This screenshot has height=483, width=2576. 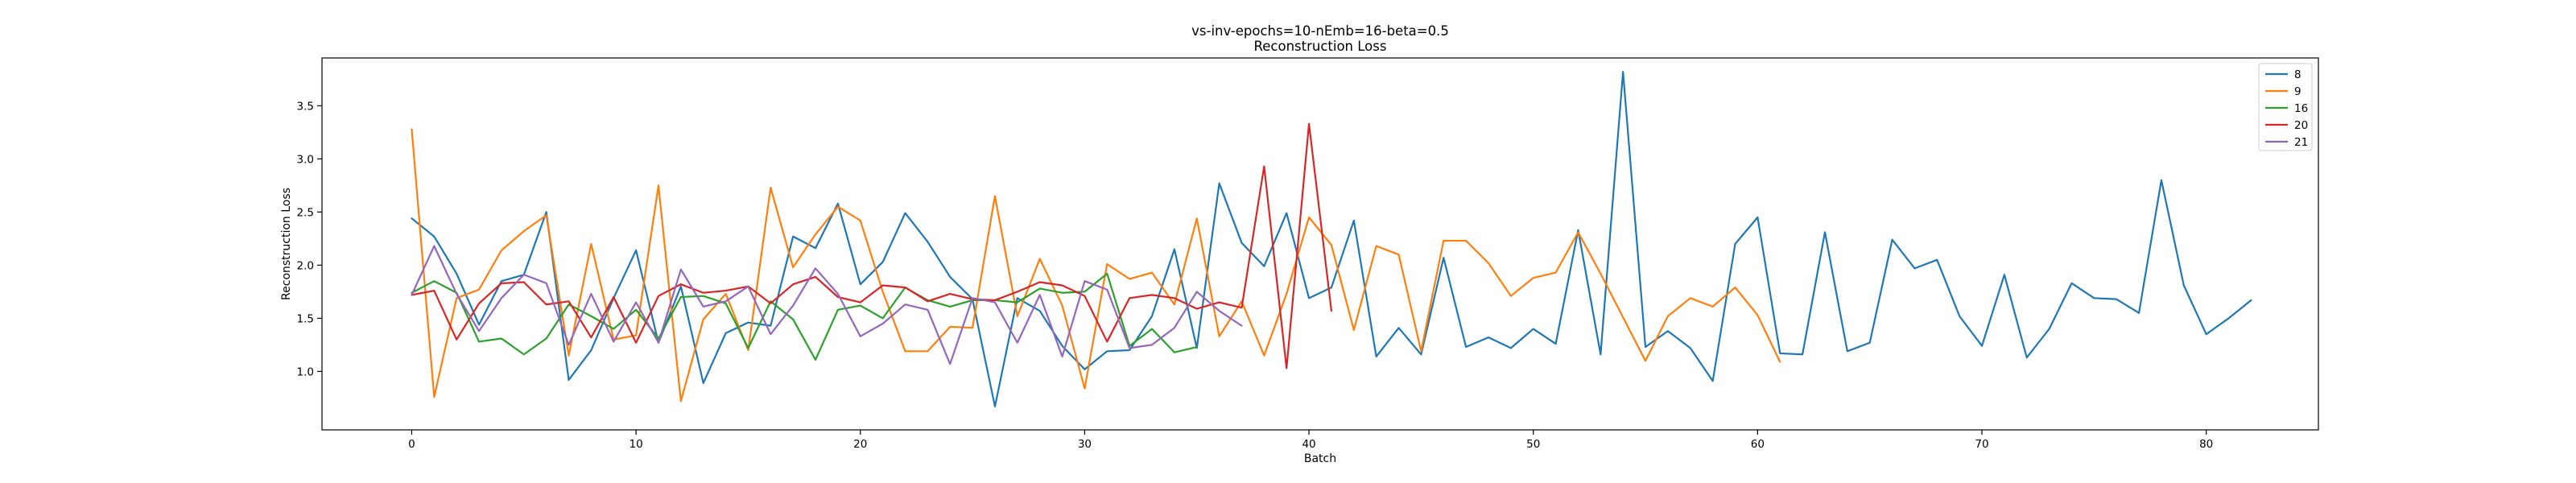 What do you see at coordinates (1320, 458) in the screenshot?
I see `x-axis-label: Batch` at bounding box center [1320, 458].